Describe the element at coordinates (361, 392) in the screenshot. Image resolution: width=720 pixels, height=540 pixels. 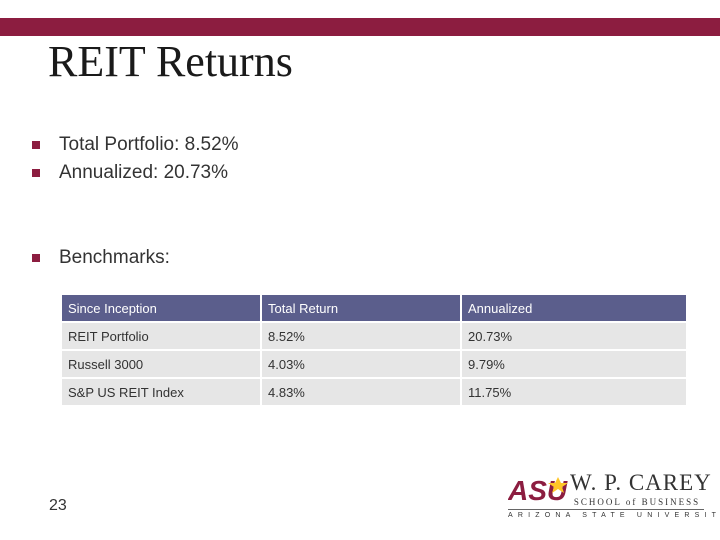
I see `table-cell: 4.83%` at that location.